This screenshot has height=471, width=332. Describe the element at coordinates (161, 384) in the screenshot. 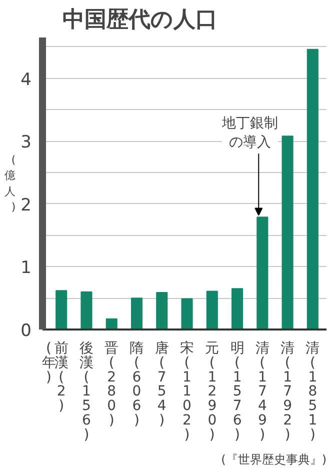

I see `x-tick-label: 唐(754)` at that location.